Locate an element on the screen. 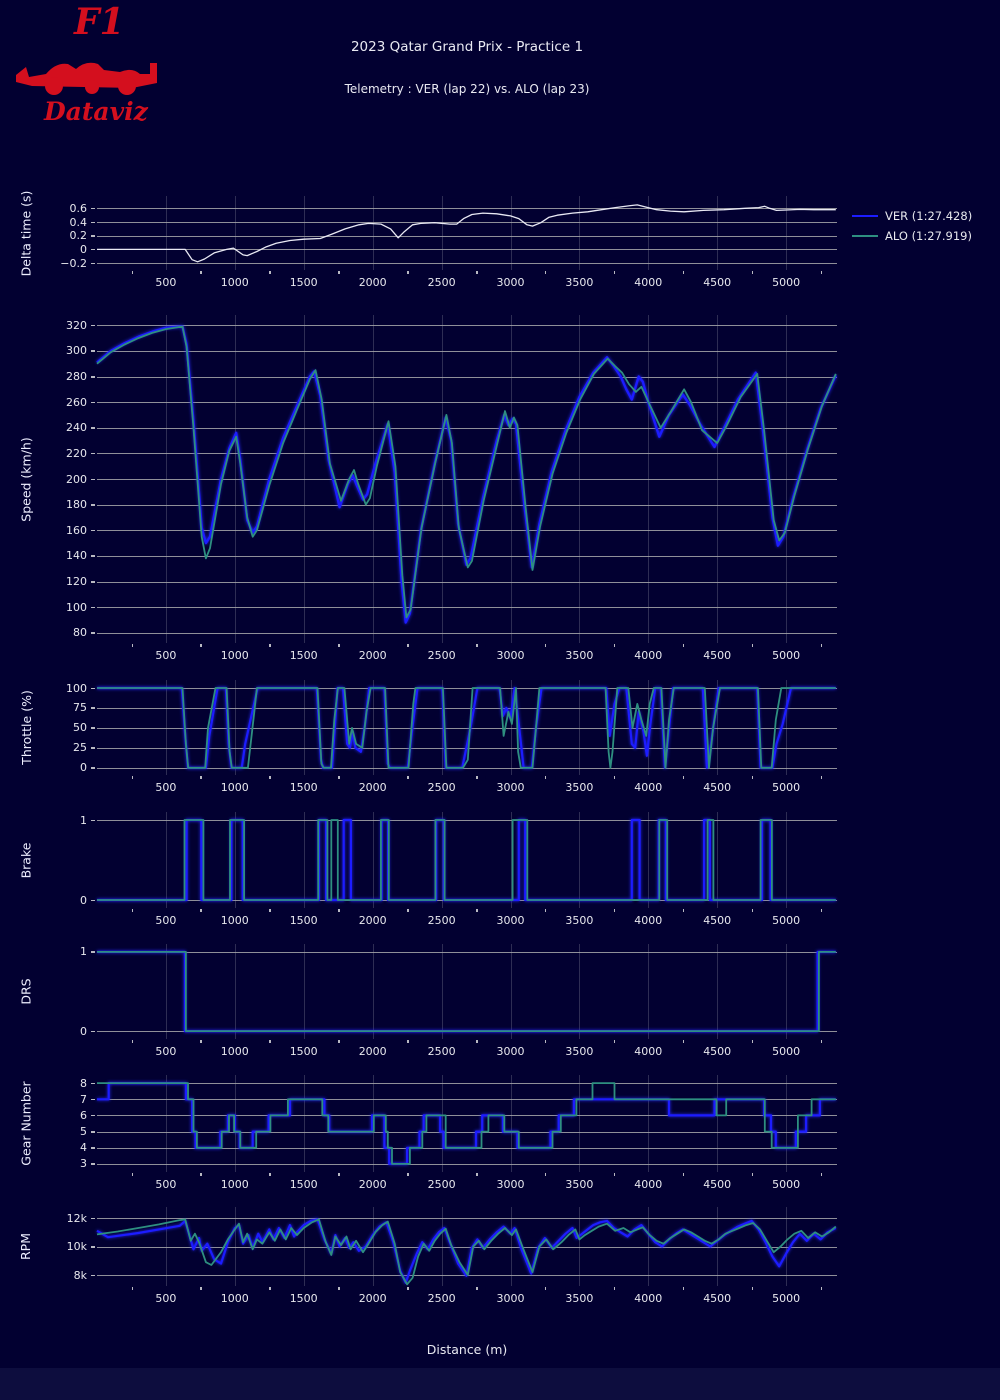  f1-dataviz-logo: F1 Dataviz is located at coordinates (95, 70).